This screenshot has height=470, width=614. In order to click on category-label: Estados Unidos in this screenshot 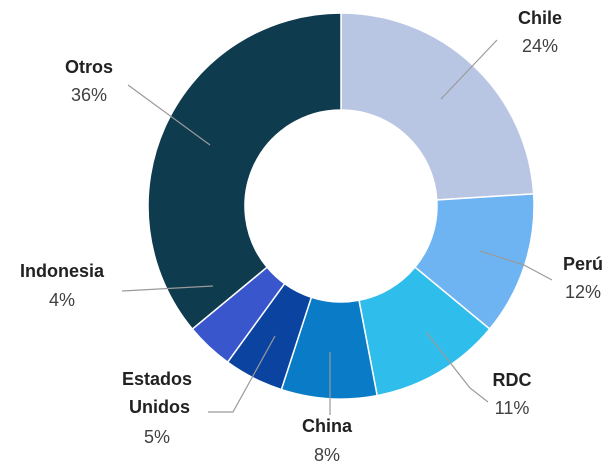, I will do `click(157, 393)`.